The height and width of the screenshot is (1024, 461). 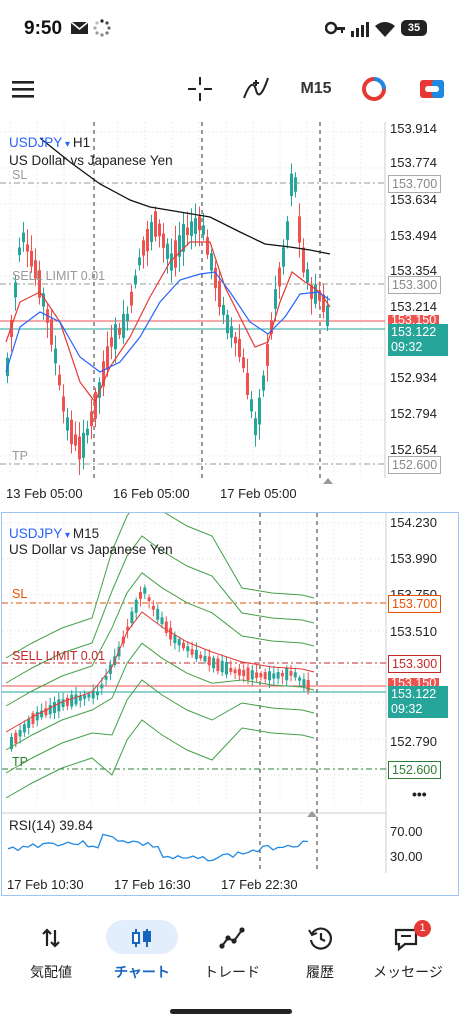 I want to click on crosshair-button, so click(x=200, y=89).